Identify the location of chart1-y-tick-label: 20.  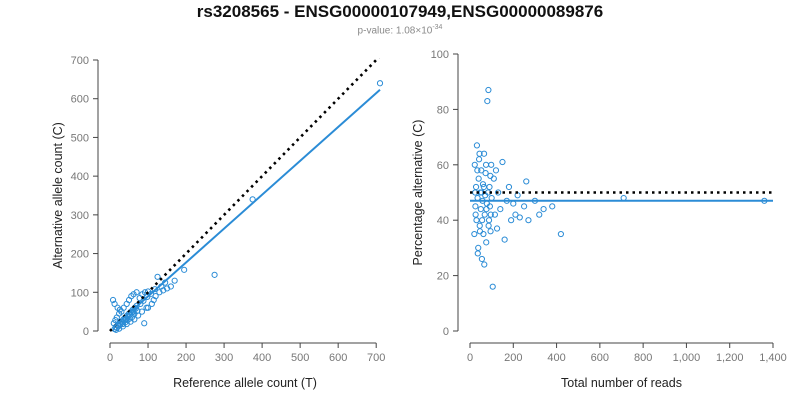
(443, 277).